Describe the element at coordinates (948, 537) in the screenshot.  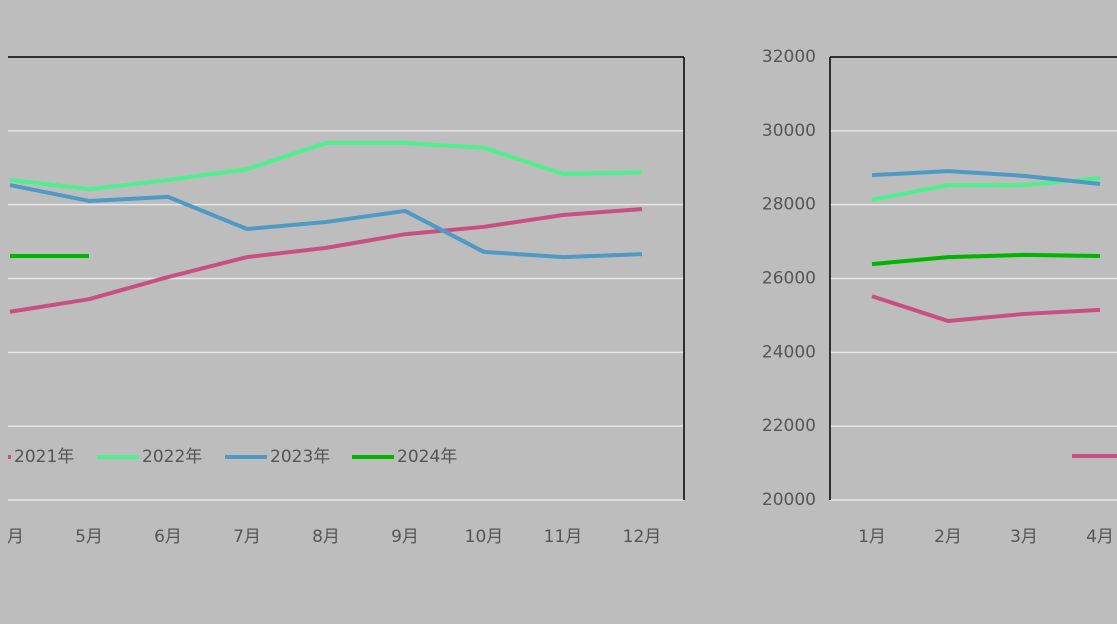
I see `x-tick-label: 2月` at that location.